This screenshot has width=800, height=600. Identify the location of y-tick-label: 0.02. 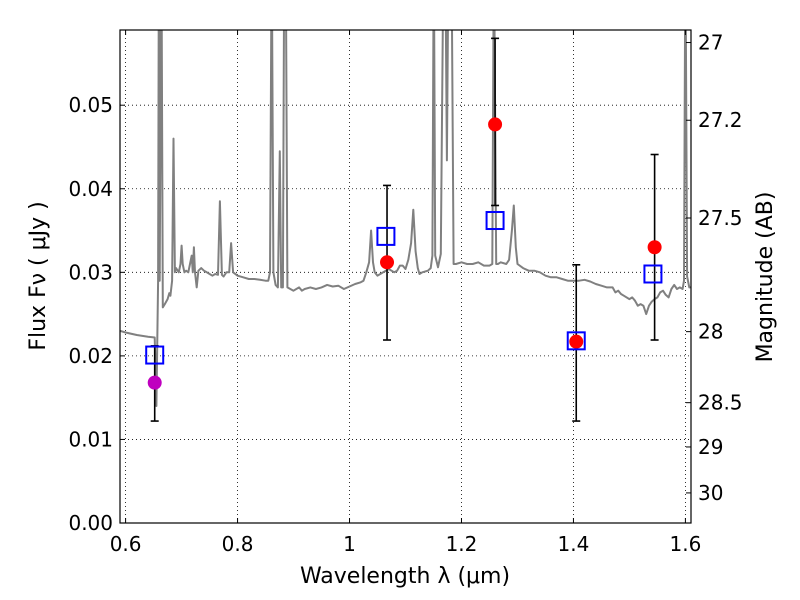
(90, 356).